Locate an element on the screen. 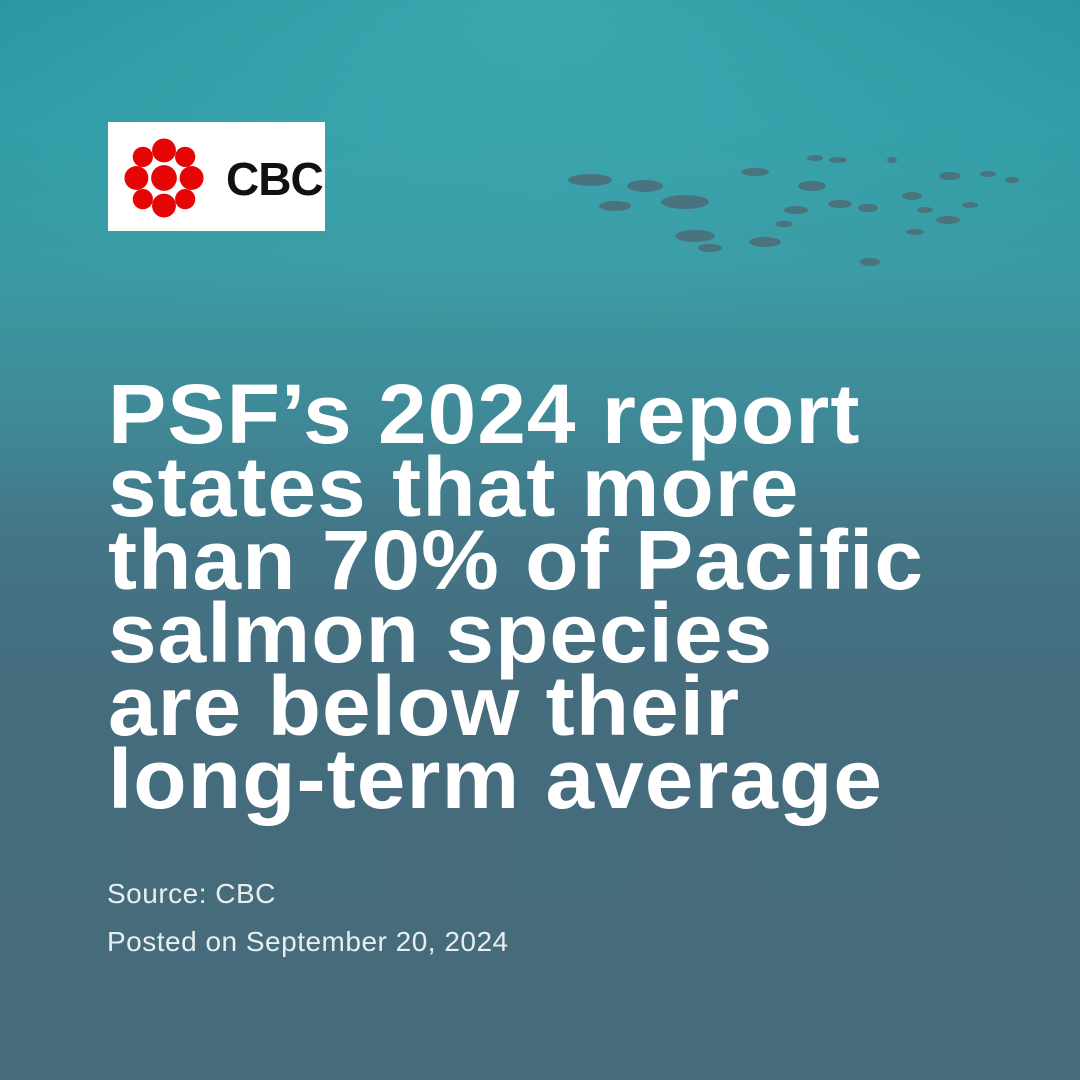 This screenshot has width=1080, height=1080. cbc-logo: CBC is located at coordinates (216, 176).